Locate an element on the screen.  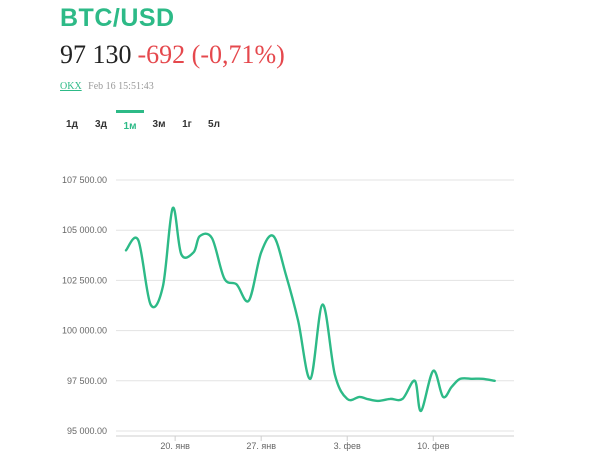
source-link: OKX is located at coordinates (71, 86).